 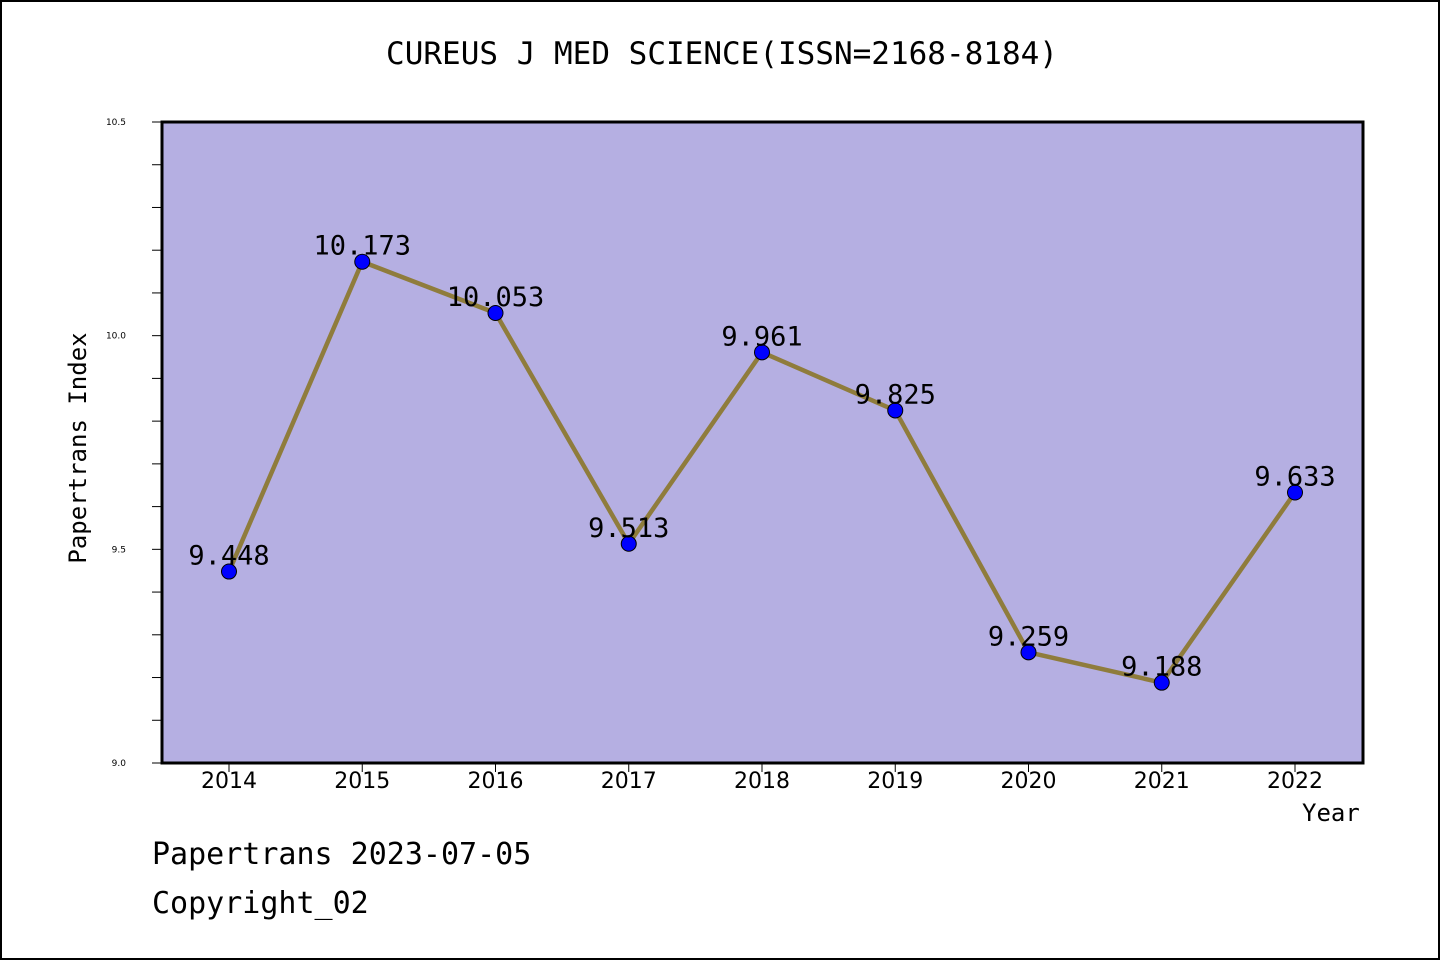 I want to click on x-tick-label: 2014, so click(x=229, y=781).